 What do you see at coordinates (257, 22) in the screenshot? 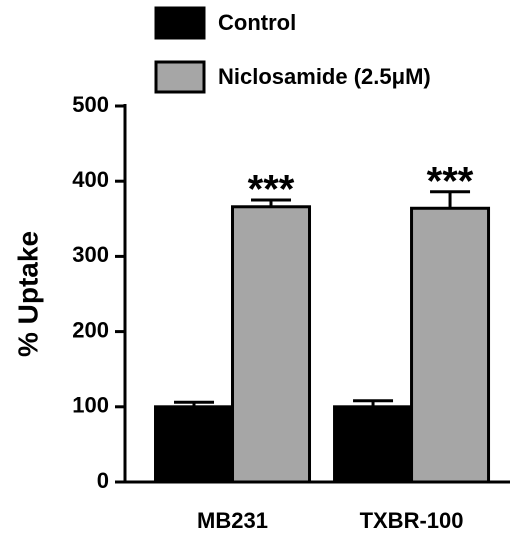
I see `legend-label: Control` at bounding box center [257, 22].